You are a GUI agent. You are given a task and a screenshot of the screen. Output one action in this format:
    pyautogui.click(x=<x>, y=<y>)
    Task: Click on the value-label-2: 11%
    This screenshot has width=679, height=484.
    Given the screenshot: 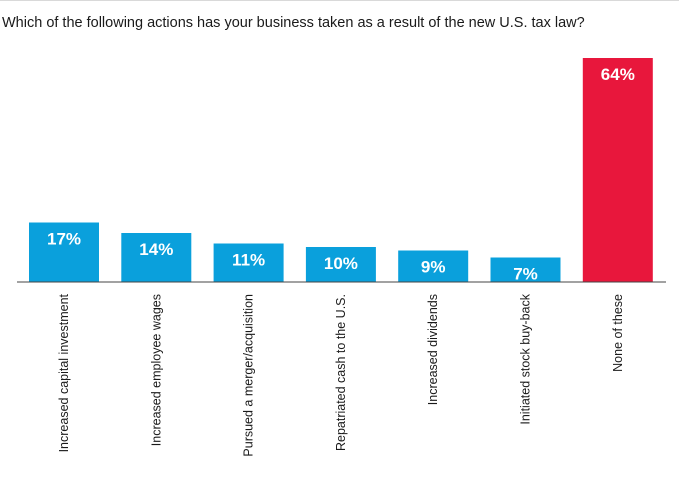 What is the action you would take?
    pyautogui.click(x=248, y=260)
    